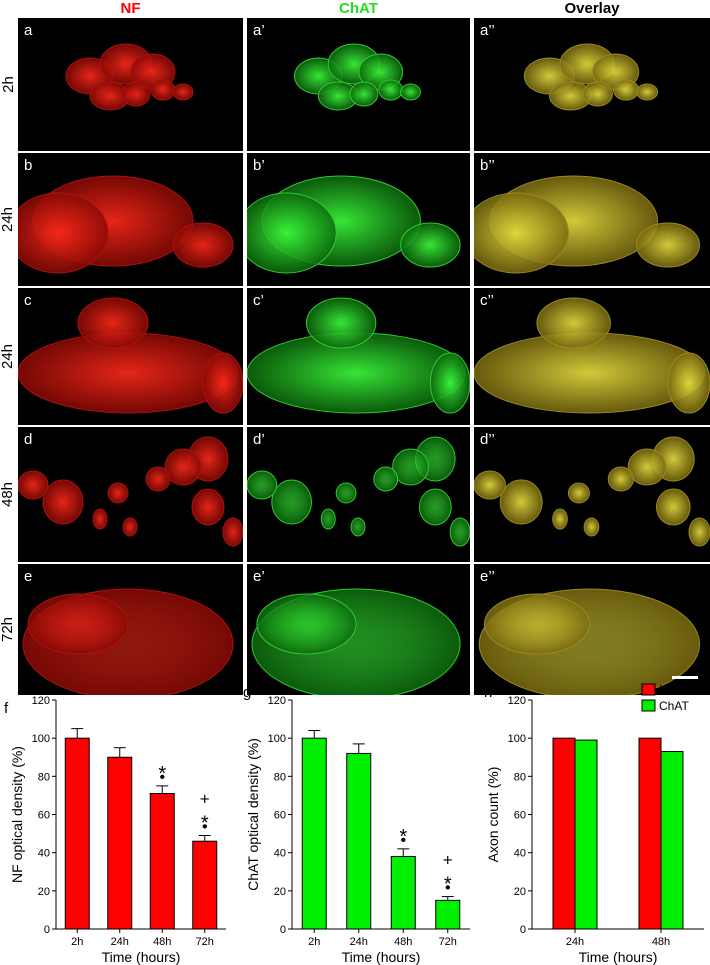 The image size is (710, 965). What do you see at coordinates (592, 8) in the screenshot?
I see `header-overlay: Overlay` at bounding box center [592, 8].